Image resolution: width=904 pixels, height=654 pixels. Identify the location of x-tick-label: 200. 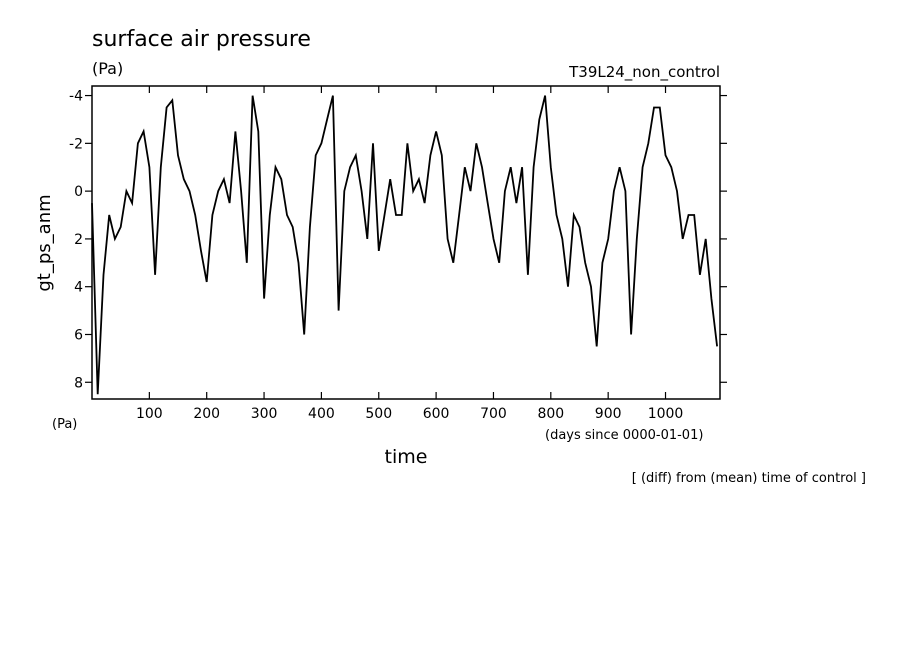
(206, 414).